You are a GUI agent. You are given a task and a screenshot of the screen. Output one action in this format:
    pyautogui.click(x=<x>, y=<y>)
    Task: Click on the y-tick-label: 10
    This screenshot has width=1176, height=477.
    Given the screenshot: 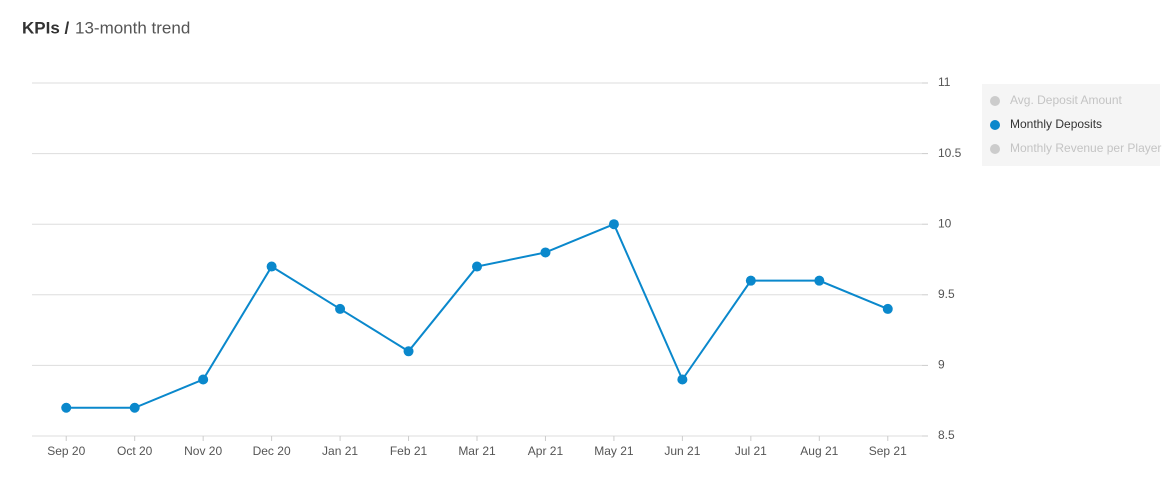 What is the action you would take?
    pyautogui.click(x=945, y=223)
    